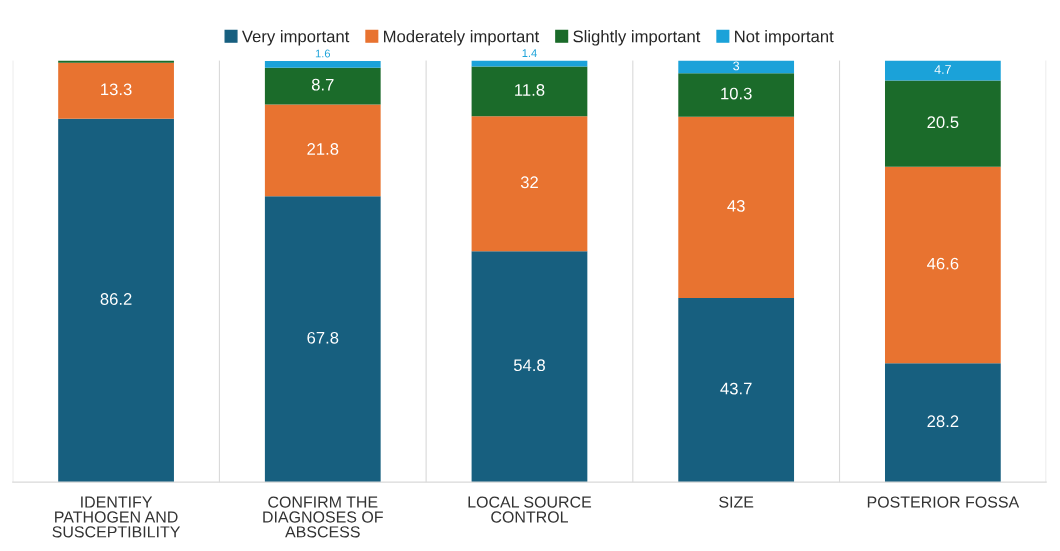 The height and width of the screenshot is (551, 1060). Describe the element at coordinates (116, 517) in the screenshot. I see `x-tick-label: IDENTIFY PATHOGEN AND SUSCEPTIBILITY` at that location.